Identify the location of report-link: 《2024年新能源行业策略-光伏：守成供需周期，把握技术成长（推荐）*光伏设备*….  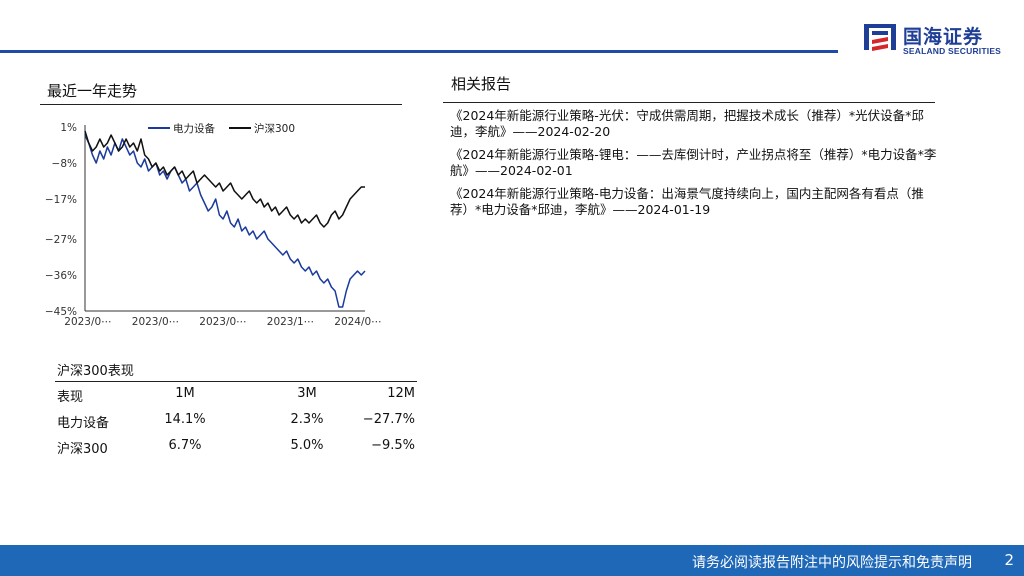
(687, 123).